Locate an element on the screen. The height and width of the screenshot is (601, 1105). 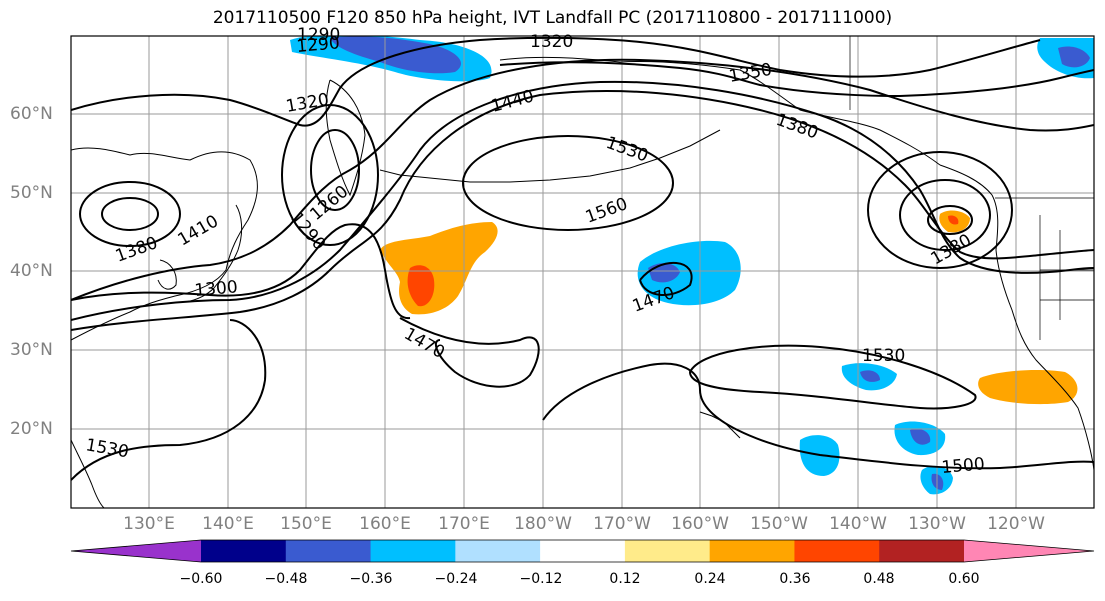
contour-1500-south is located at coordinates (818, 416).